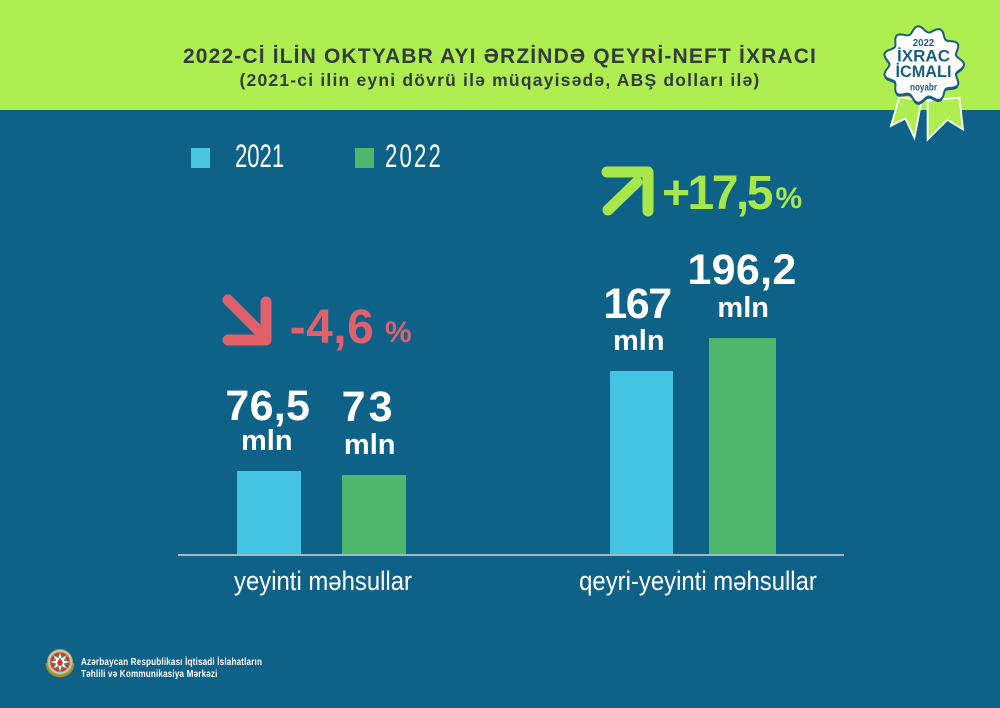  Describe the element at coordinates (924, 72) in the screenshot. I see `svg-text: İCMALI` at that location.